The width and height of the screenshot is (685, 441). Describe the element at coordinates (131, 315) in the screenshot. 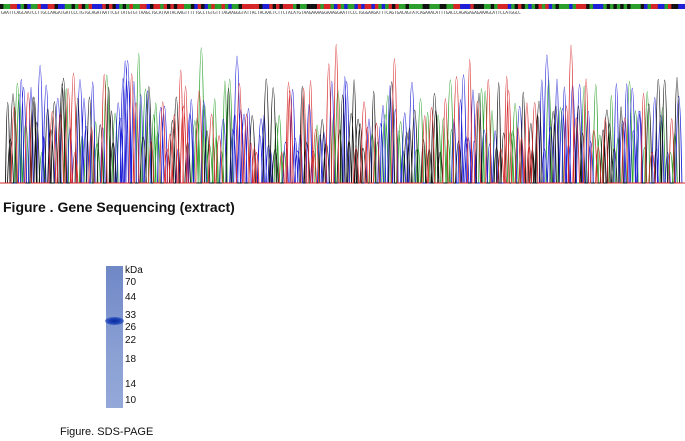

I see `marker-label: 33` at that location.